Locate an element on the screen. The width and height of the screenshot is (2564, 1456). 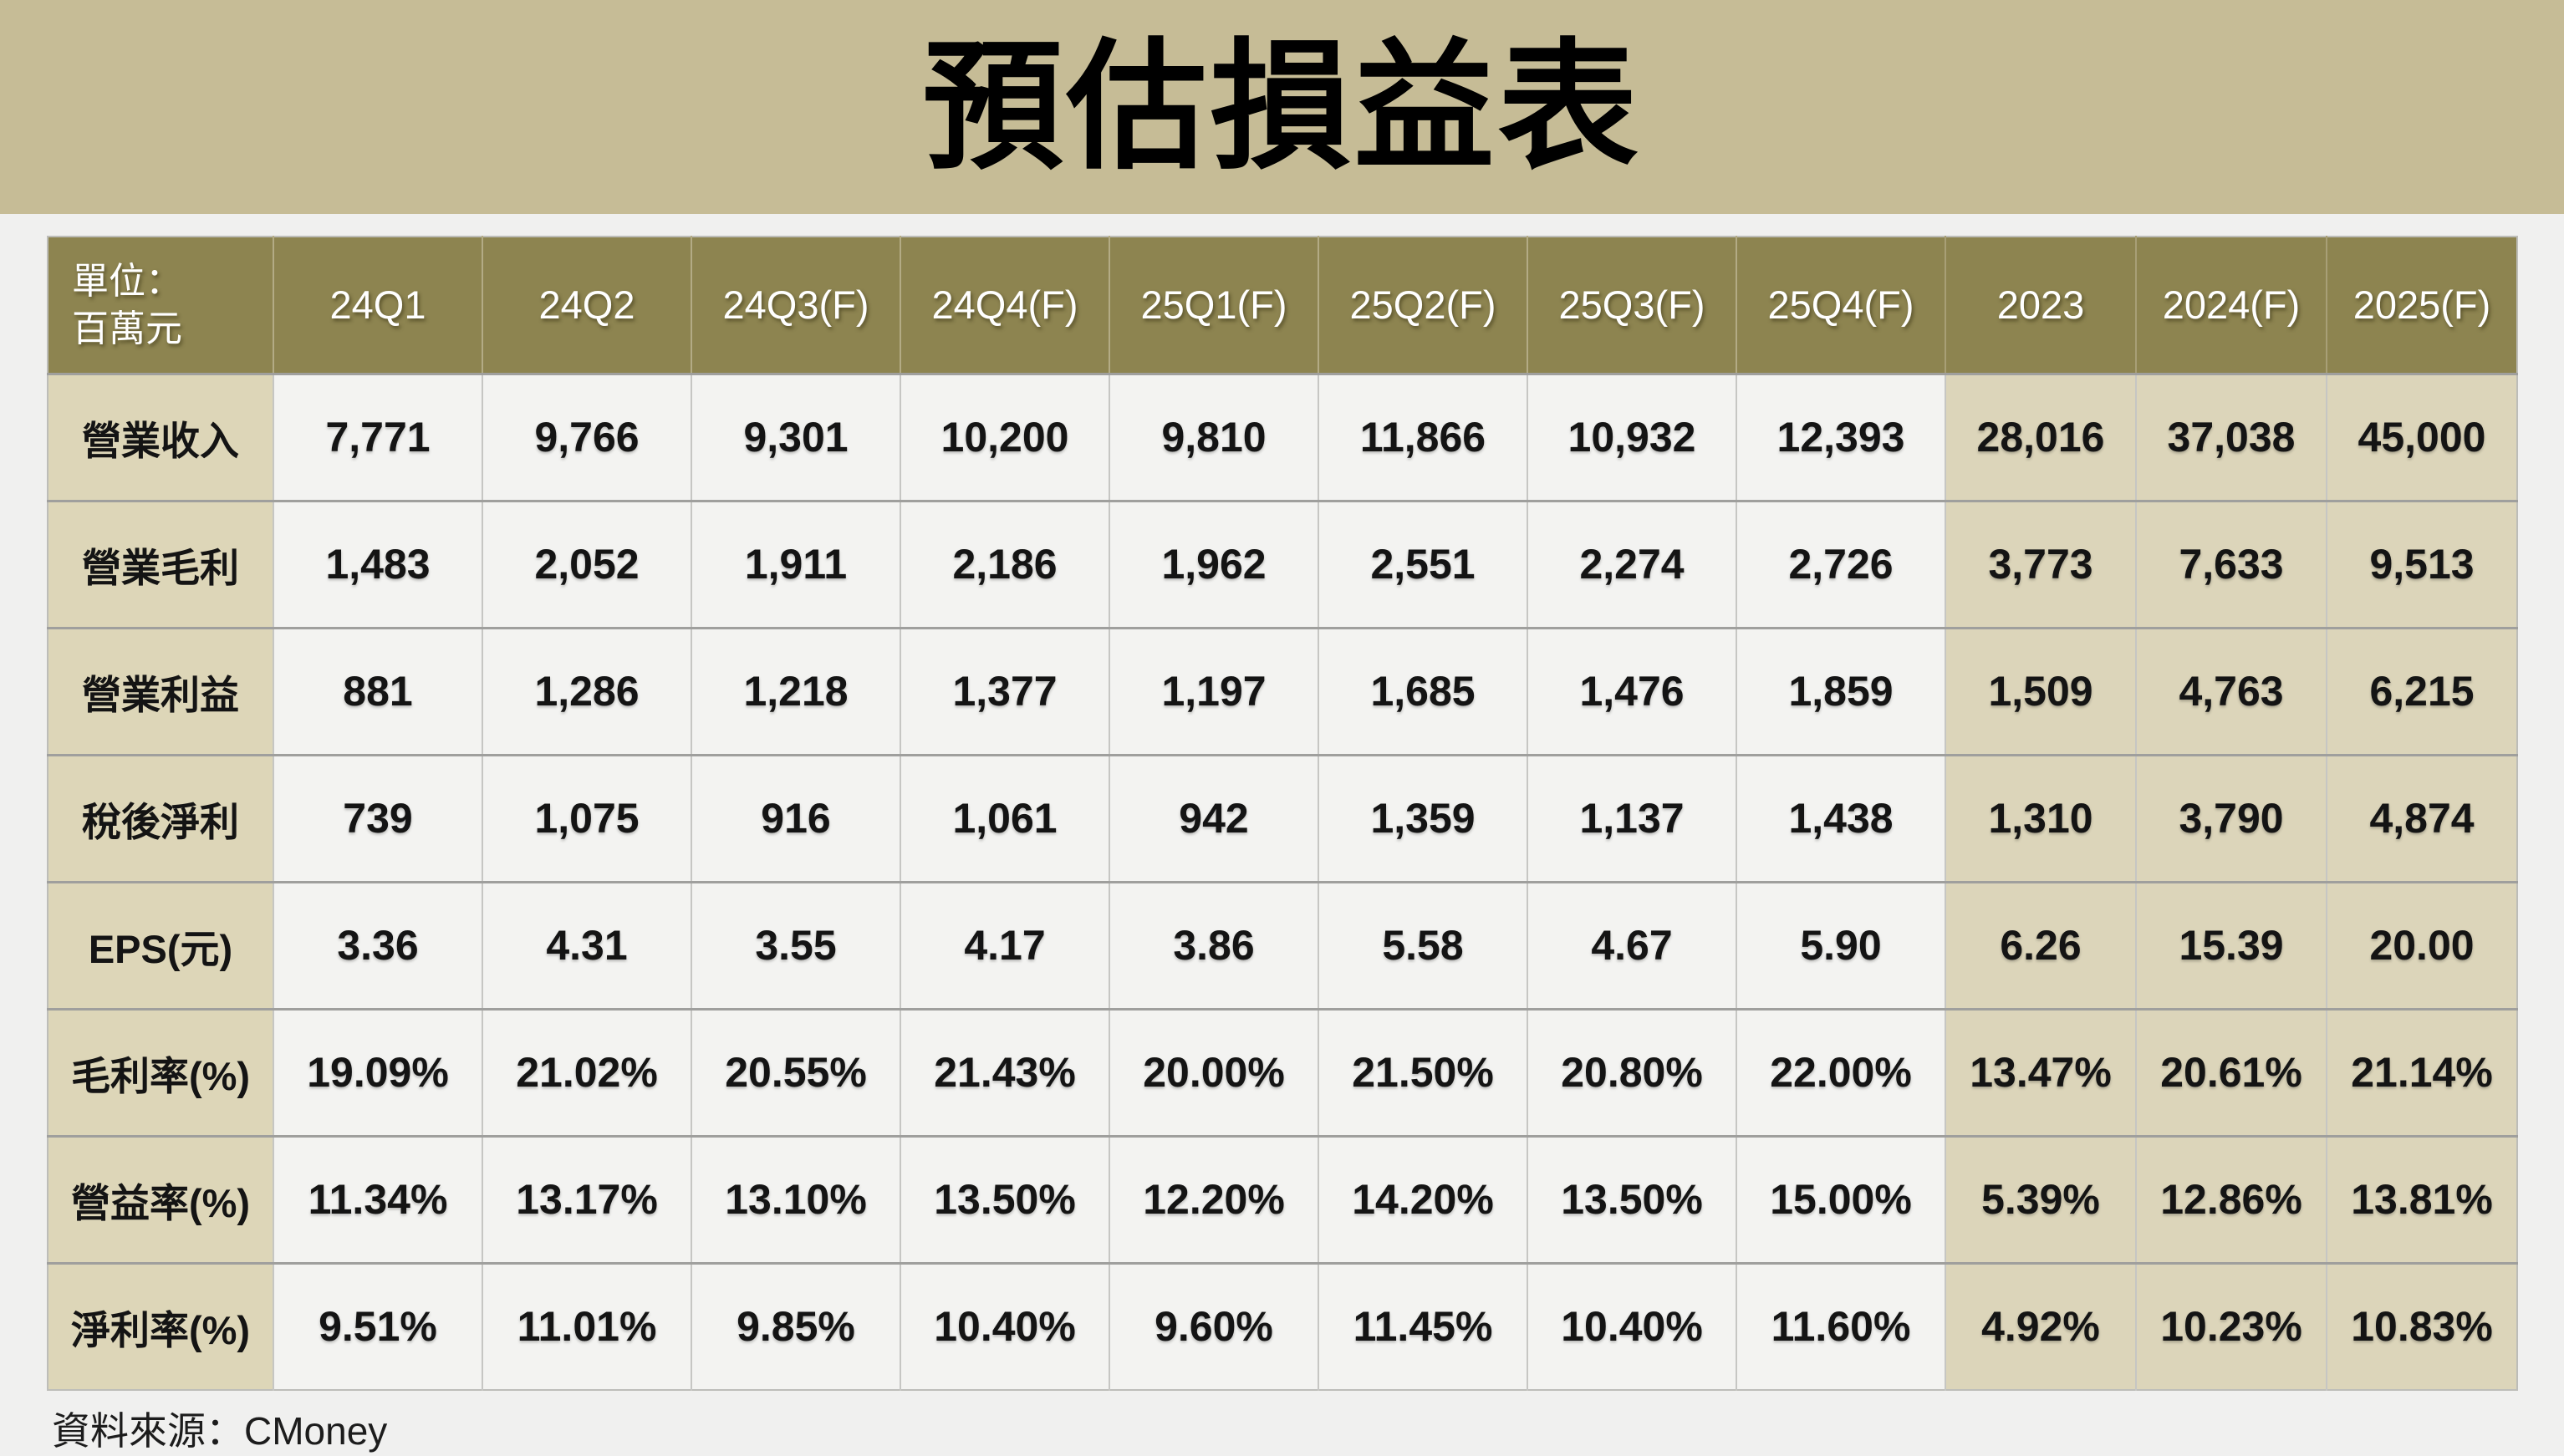
table-cell: 13.17% is located at coordinates (586, 1198).